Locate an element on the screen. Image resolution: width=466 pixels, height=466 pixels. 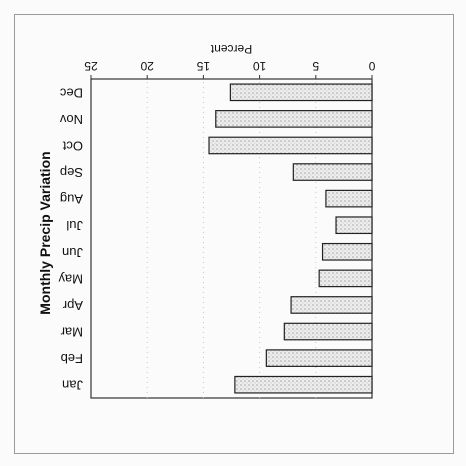
y-tick-label: Jan is located at coordinates (72, 385).